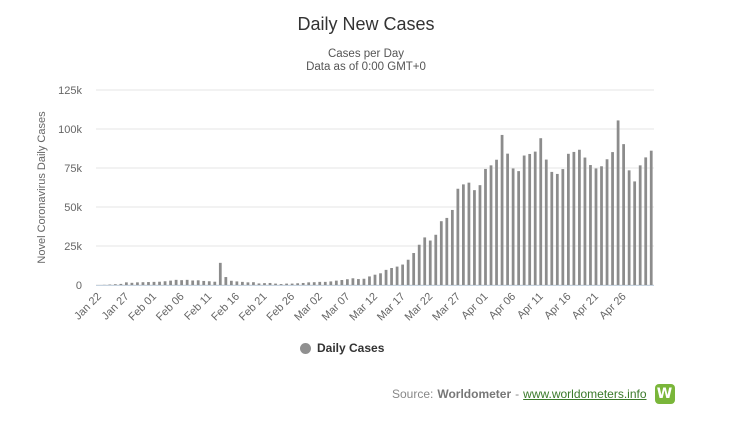 The height and width of the screenshot is (442, 732). I want to click on x-tick-label: Apr 26, so click(612, 306).